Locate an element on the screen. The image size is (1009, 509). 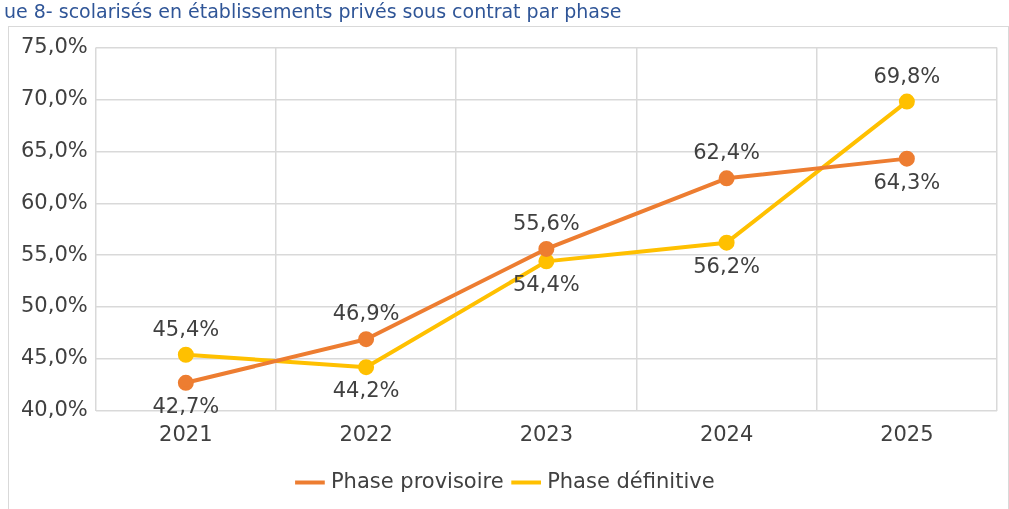
y-tick-label: 40,0% is located at coordinates (54, 409).